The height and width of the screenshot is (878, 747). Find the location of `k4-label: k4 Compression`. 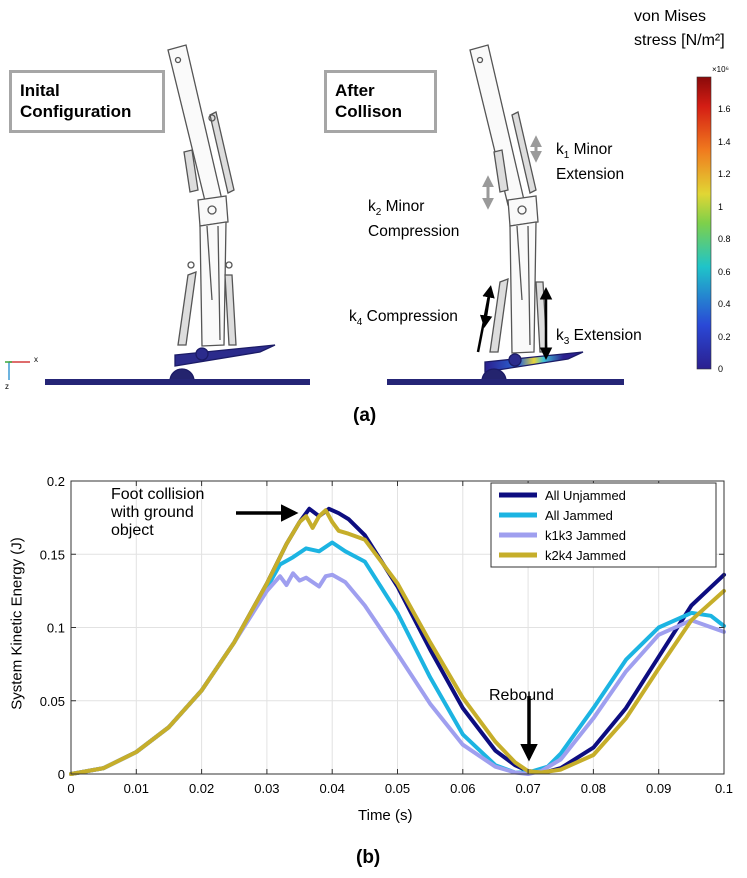

k4-label: k4 Compression is located at coordinates (403, 318).